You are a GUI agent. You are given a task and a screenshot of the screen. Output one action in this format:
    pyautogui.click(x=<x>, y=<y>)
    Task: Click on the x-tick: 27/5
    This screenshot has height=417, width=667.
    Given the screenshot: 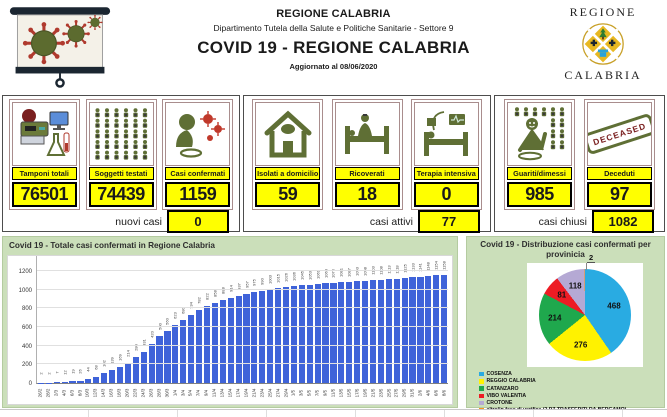 What is the action you would take?
    pyautogui.click(x=396, y=394)
    